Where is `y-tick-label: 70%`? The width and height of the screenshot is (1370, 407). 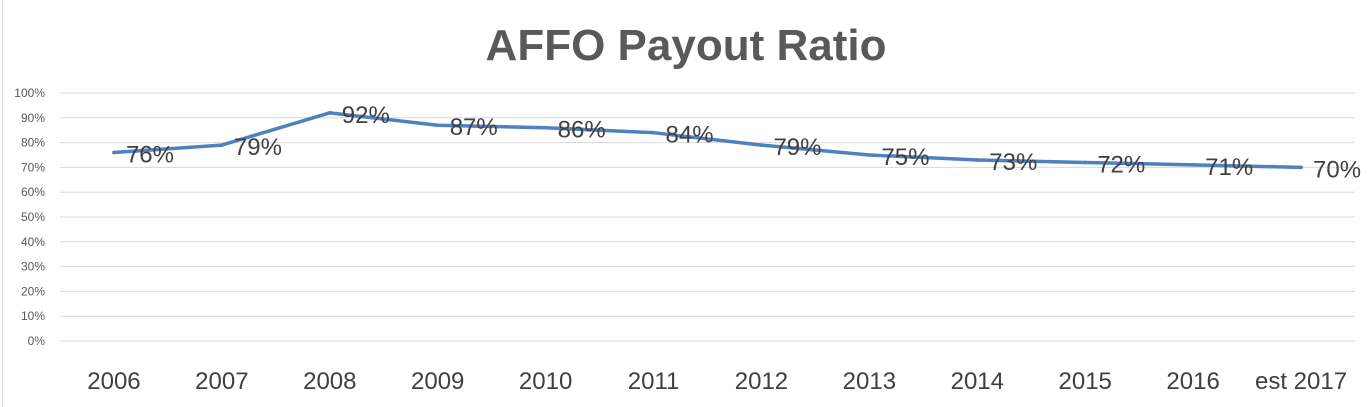
y-tick-label: 70% is located at coordinates (33, 167).